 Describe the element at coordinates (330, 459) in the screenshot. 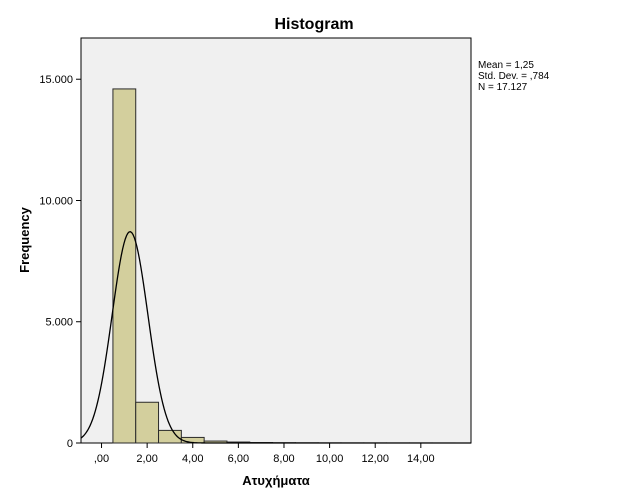

I see `x-tick-label: 10,00` at that location.